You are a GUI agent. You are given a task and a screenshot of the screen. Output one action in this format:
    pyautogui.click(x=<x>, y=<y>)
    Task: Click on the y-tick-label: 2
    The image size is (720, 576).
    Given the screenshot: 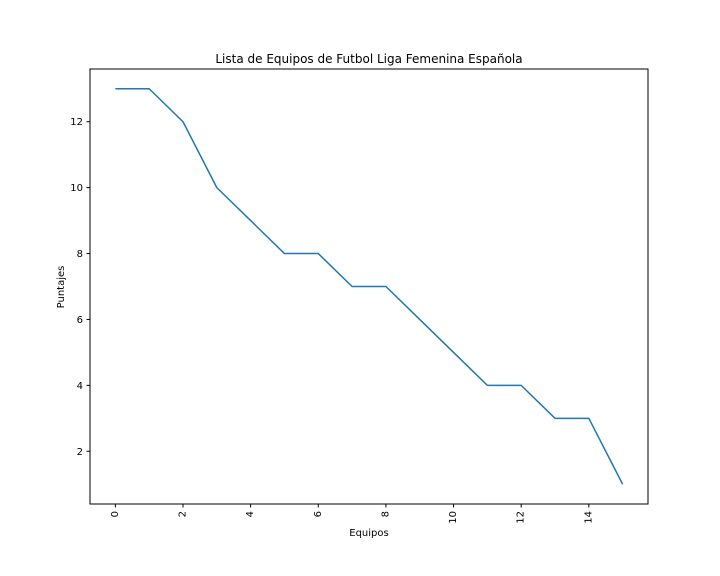 What is the action you would take?
    pyautogui.click(x=80, y=452)
    